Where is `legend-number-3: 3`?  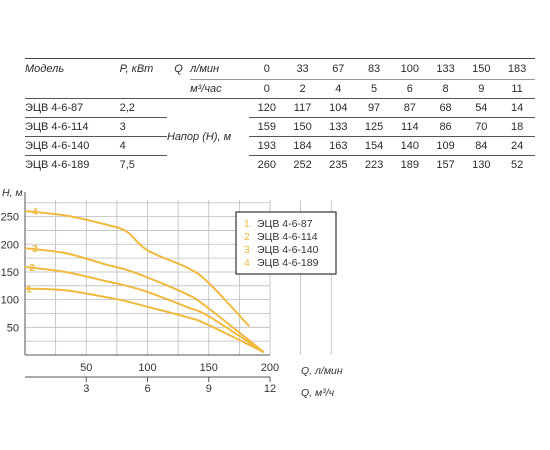
legend-number-3: 3 is located at coordinates (247, 250).